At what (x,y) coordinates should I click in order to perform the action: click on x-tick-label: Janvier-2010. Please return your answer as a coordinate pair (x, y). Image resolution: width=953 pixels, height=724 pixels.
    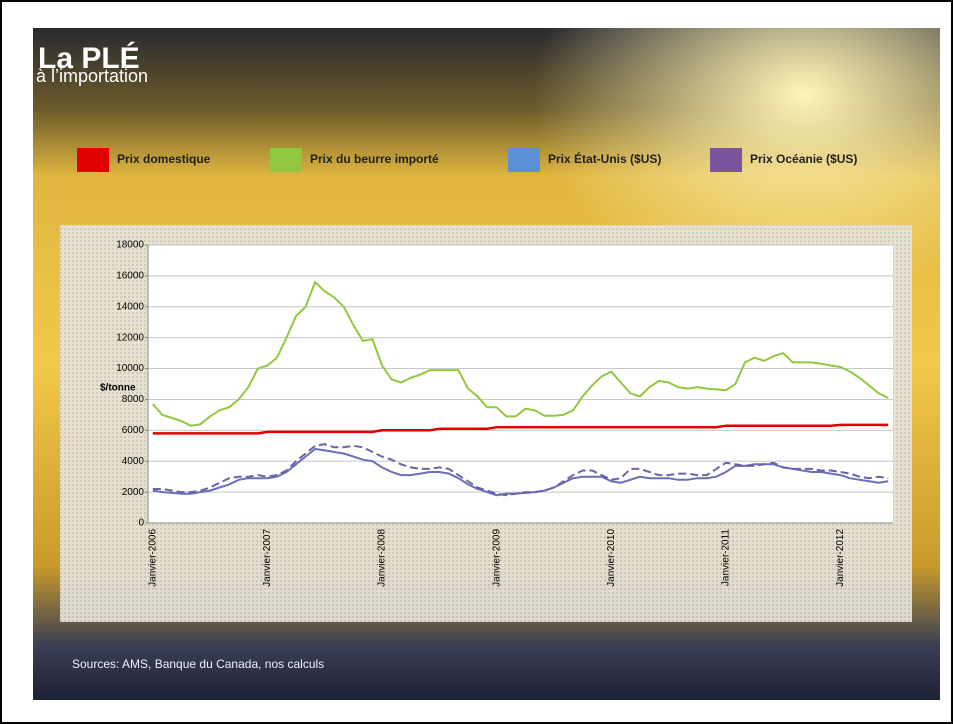
    Looking at the image, I should click on (611, 558).